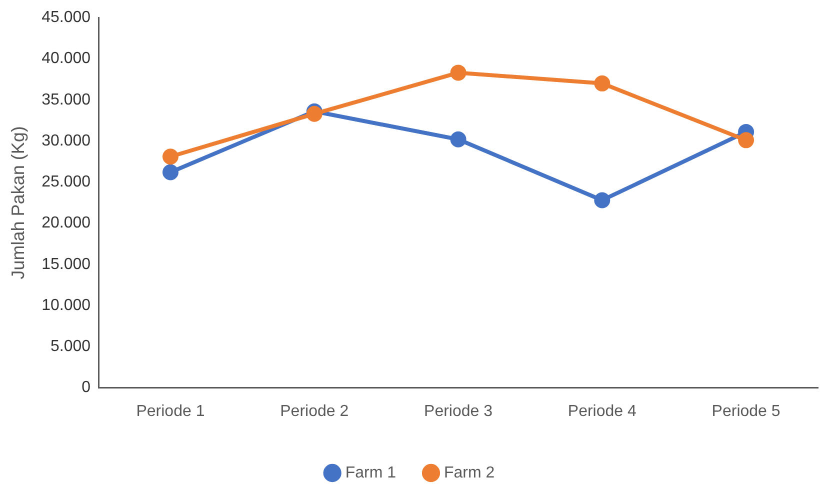  I want to click on y-tick-label: 25.000, so click(66, 182).